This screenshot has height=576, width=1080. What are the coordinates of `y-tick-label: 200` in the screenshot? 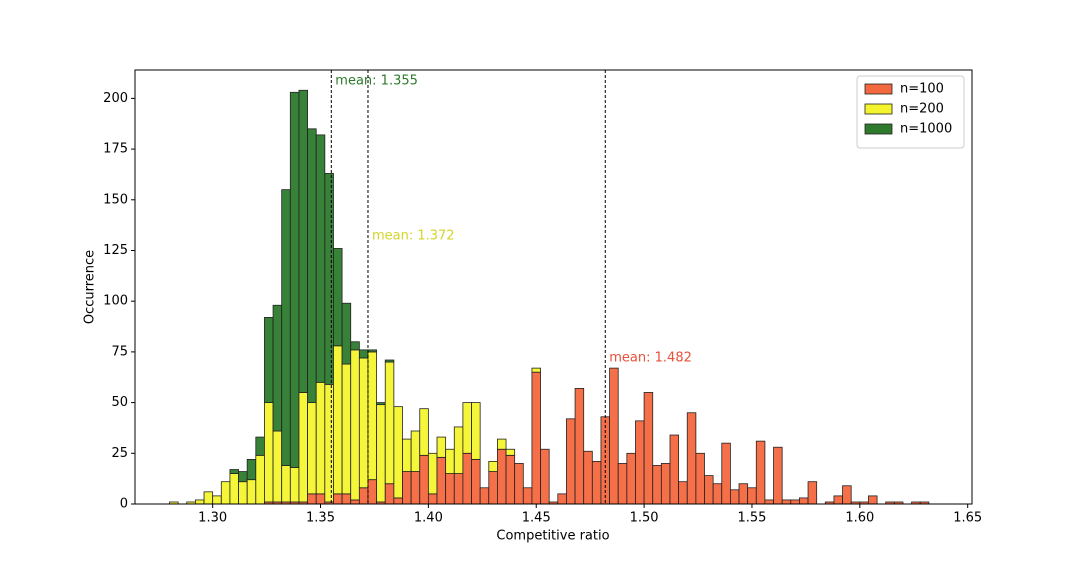 It's located at (115, 98).